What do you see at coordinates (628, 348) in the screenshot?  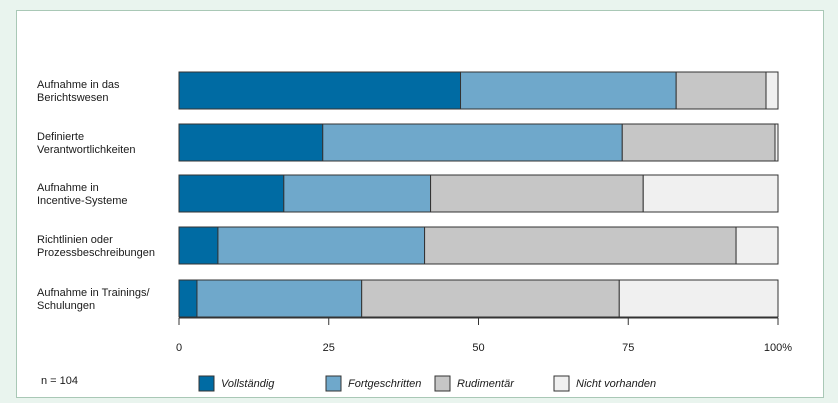 I see `x-tick-label: 75` at bounding box center [628, 348].